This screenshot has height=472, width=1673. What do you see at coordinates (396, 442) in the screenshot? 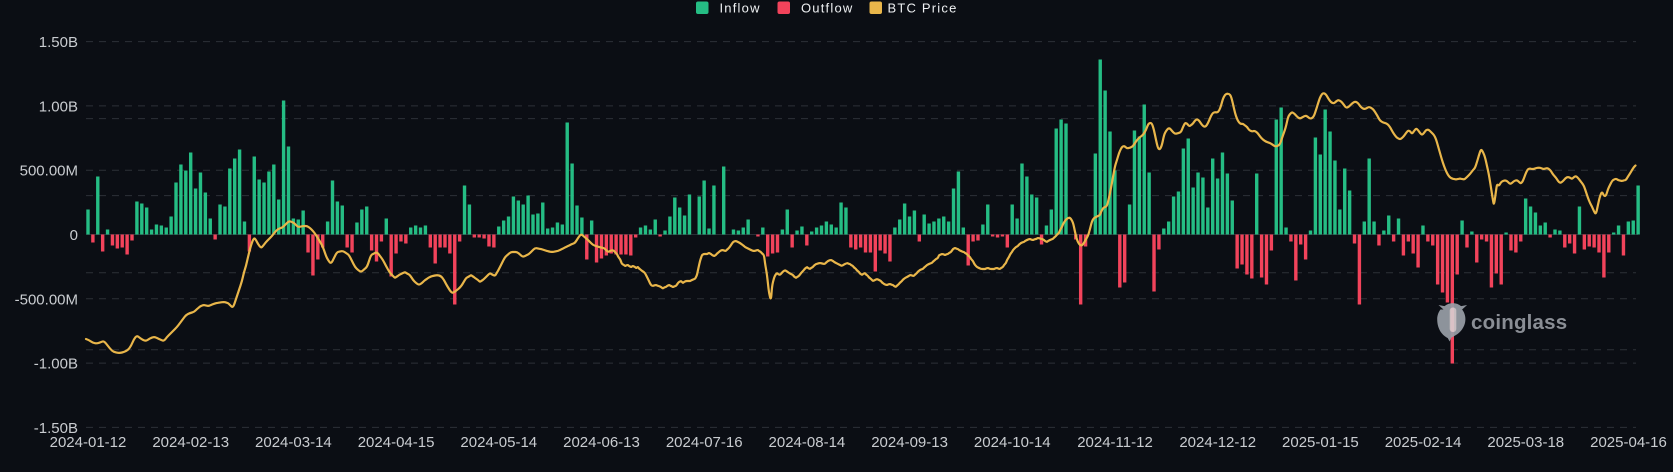
I see `svg-text: 2024-04-15` at bounding box center [396, 442].